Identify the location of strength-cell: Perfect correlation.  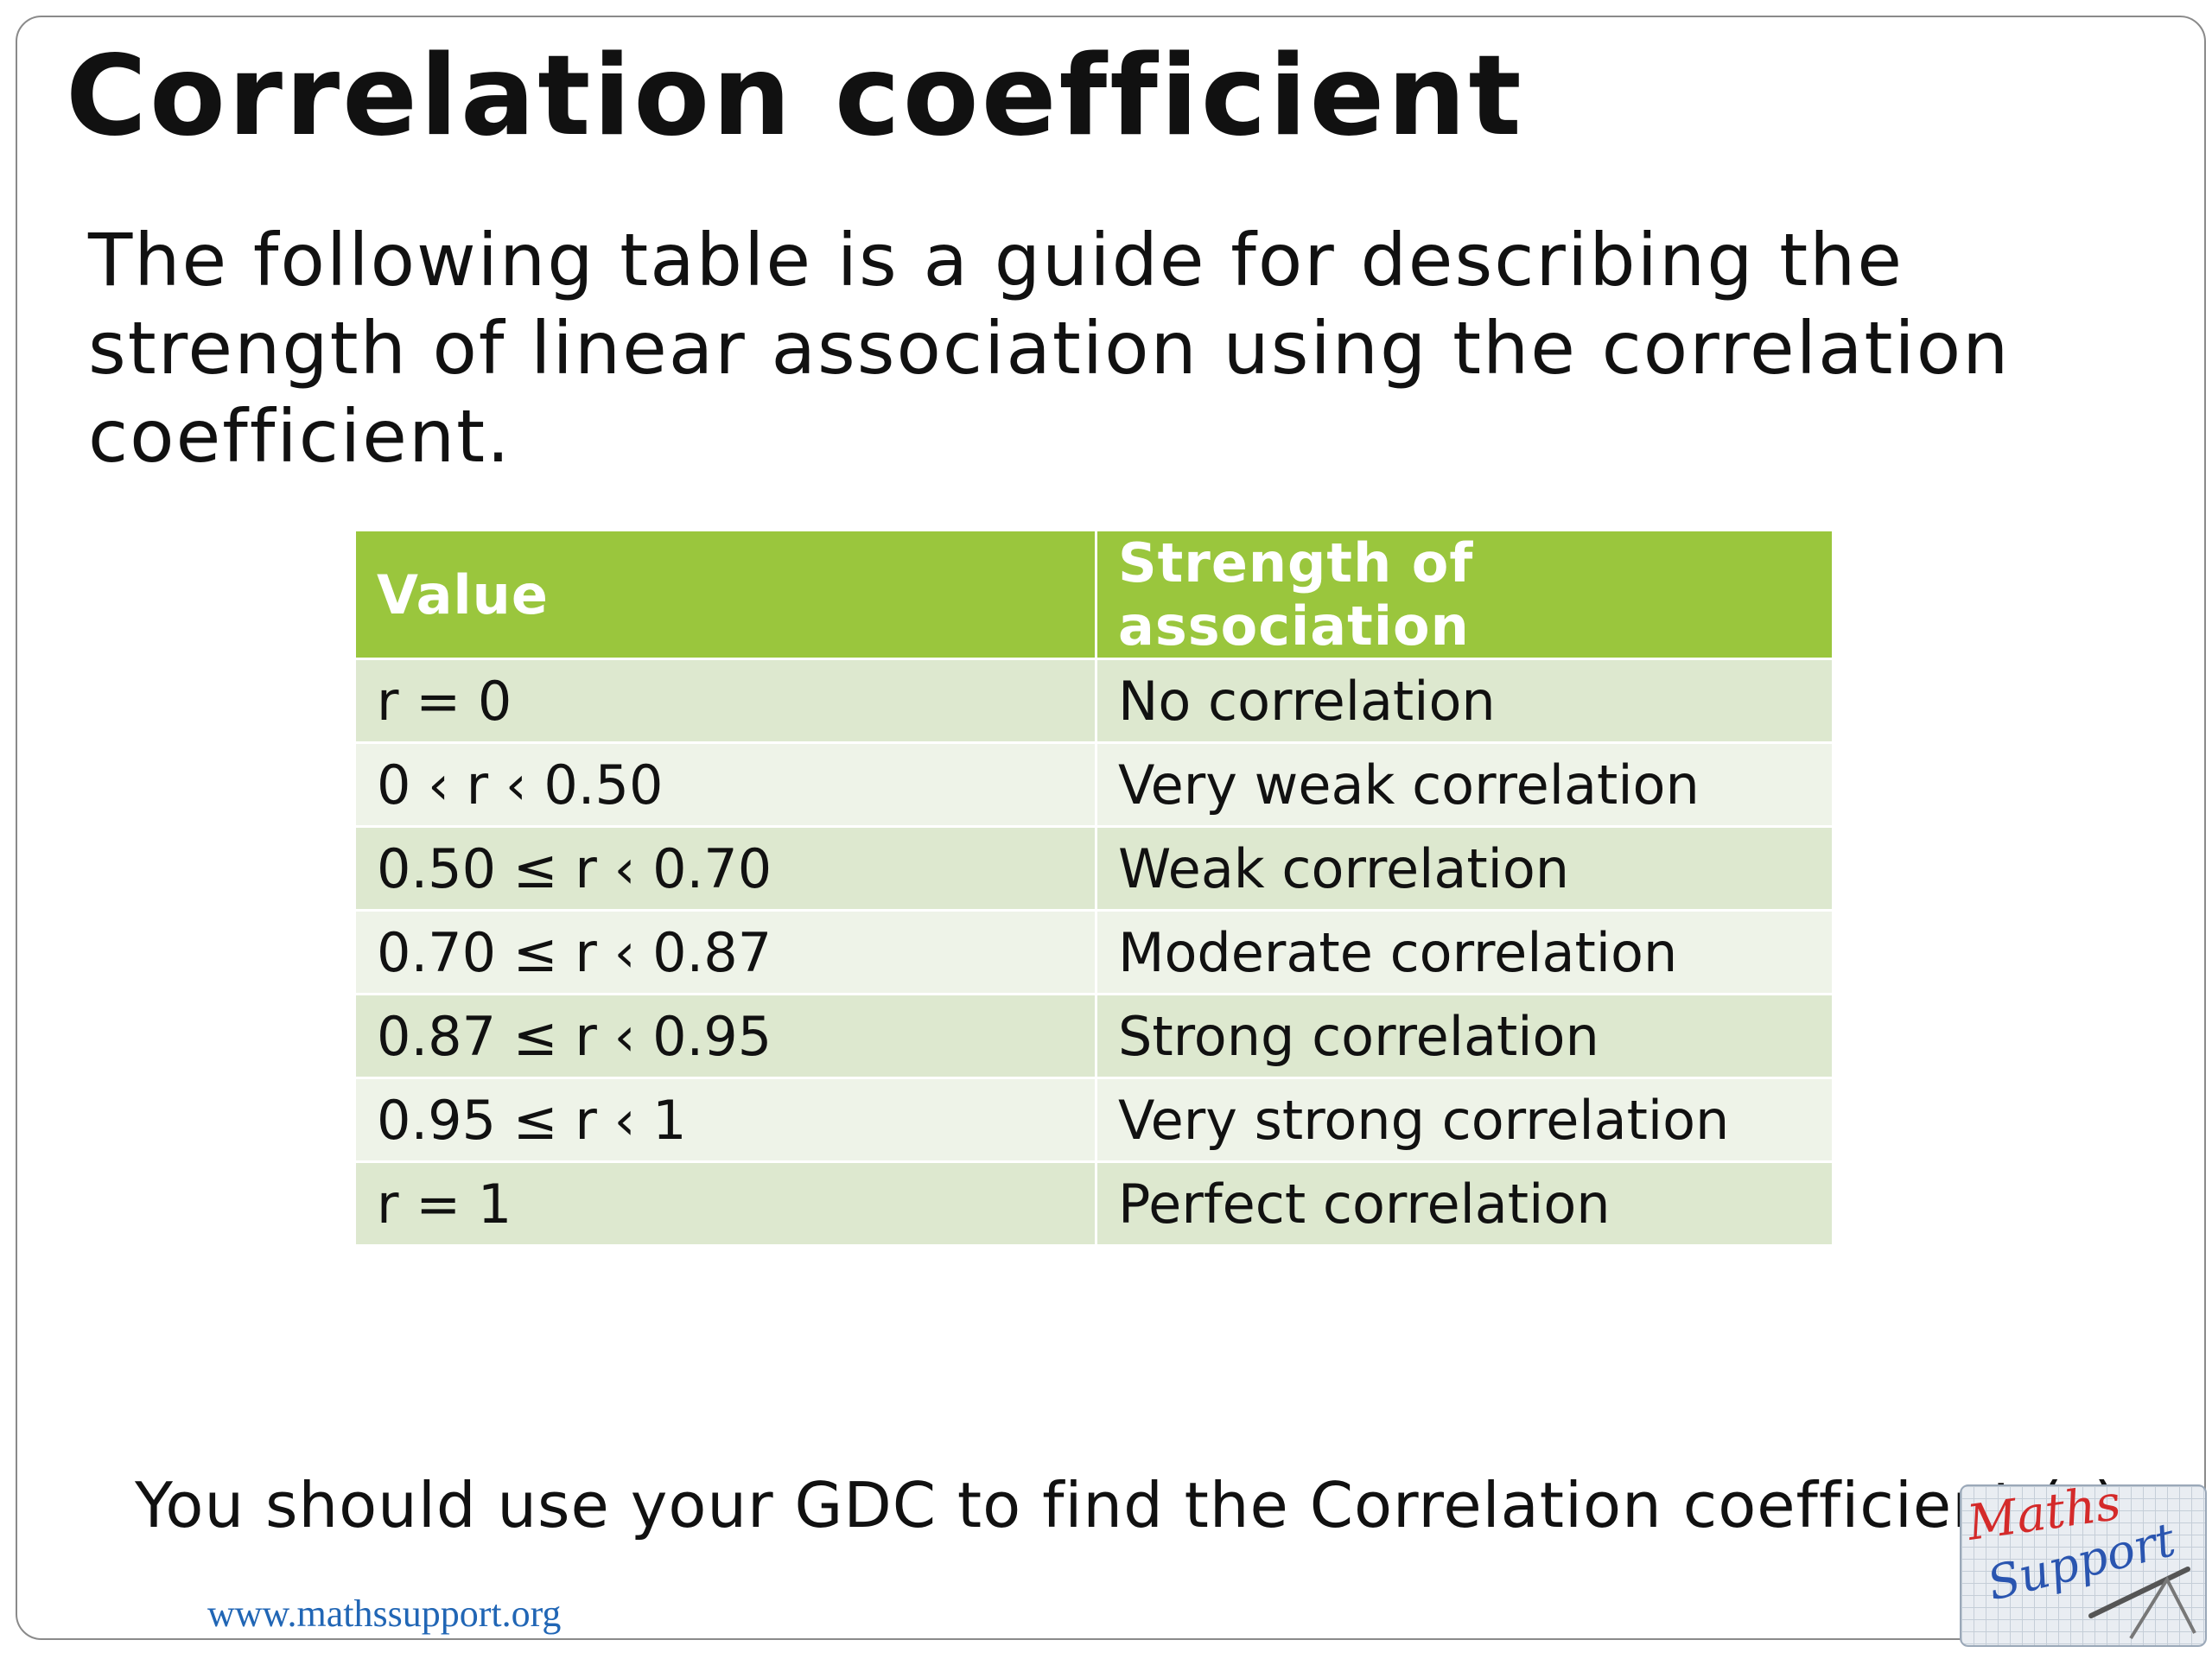
(1464, 1203).